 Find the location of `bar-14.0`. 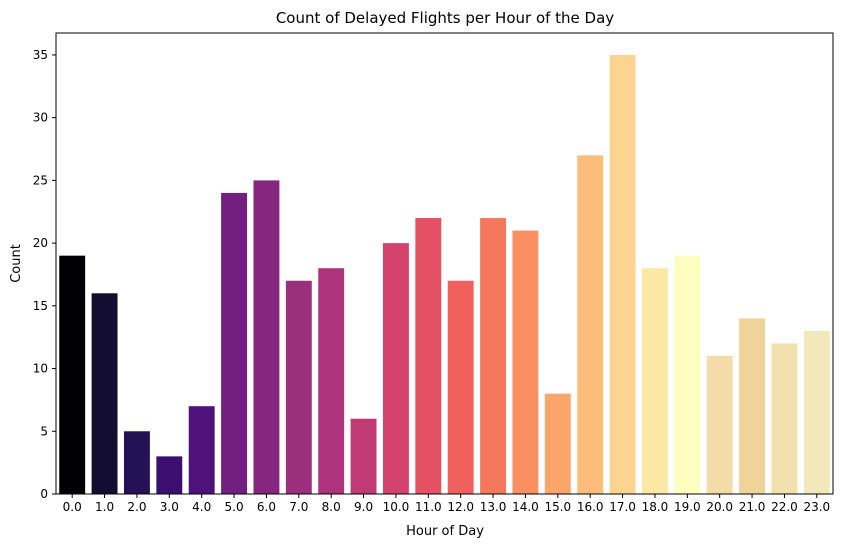

bar-14.0 is located at coordinates (525, 362).